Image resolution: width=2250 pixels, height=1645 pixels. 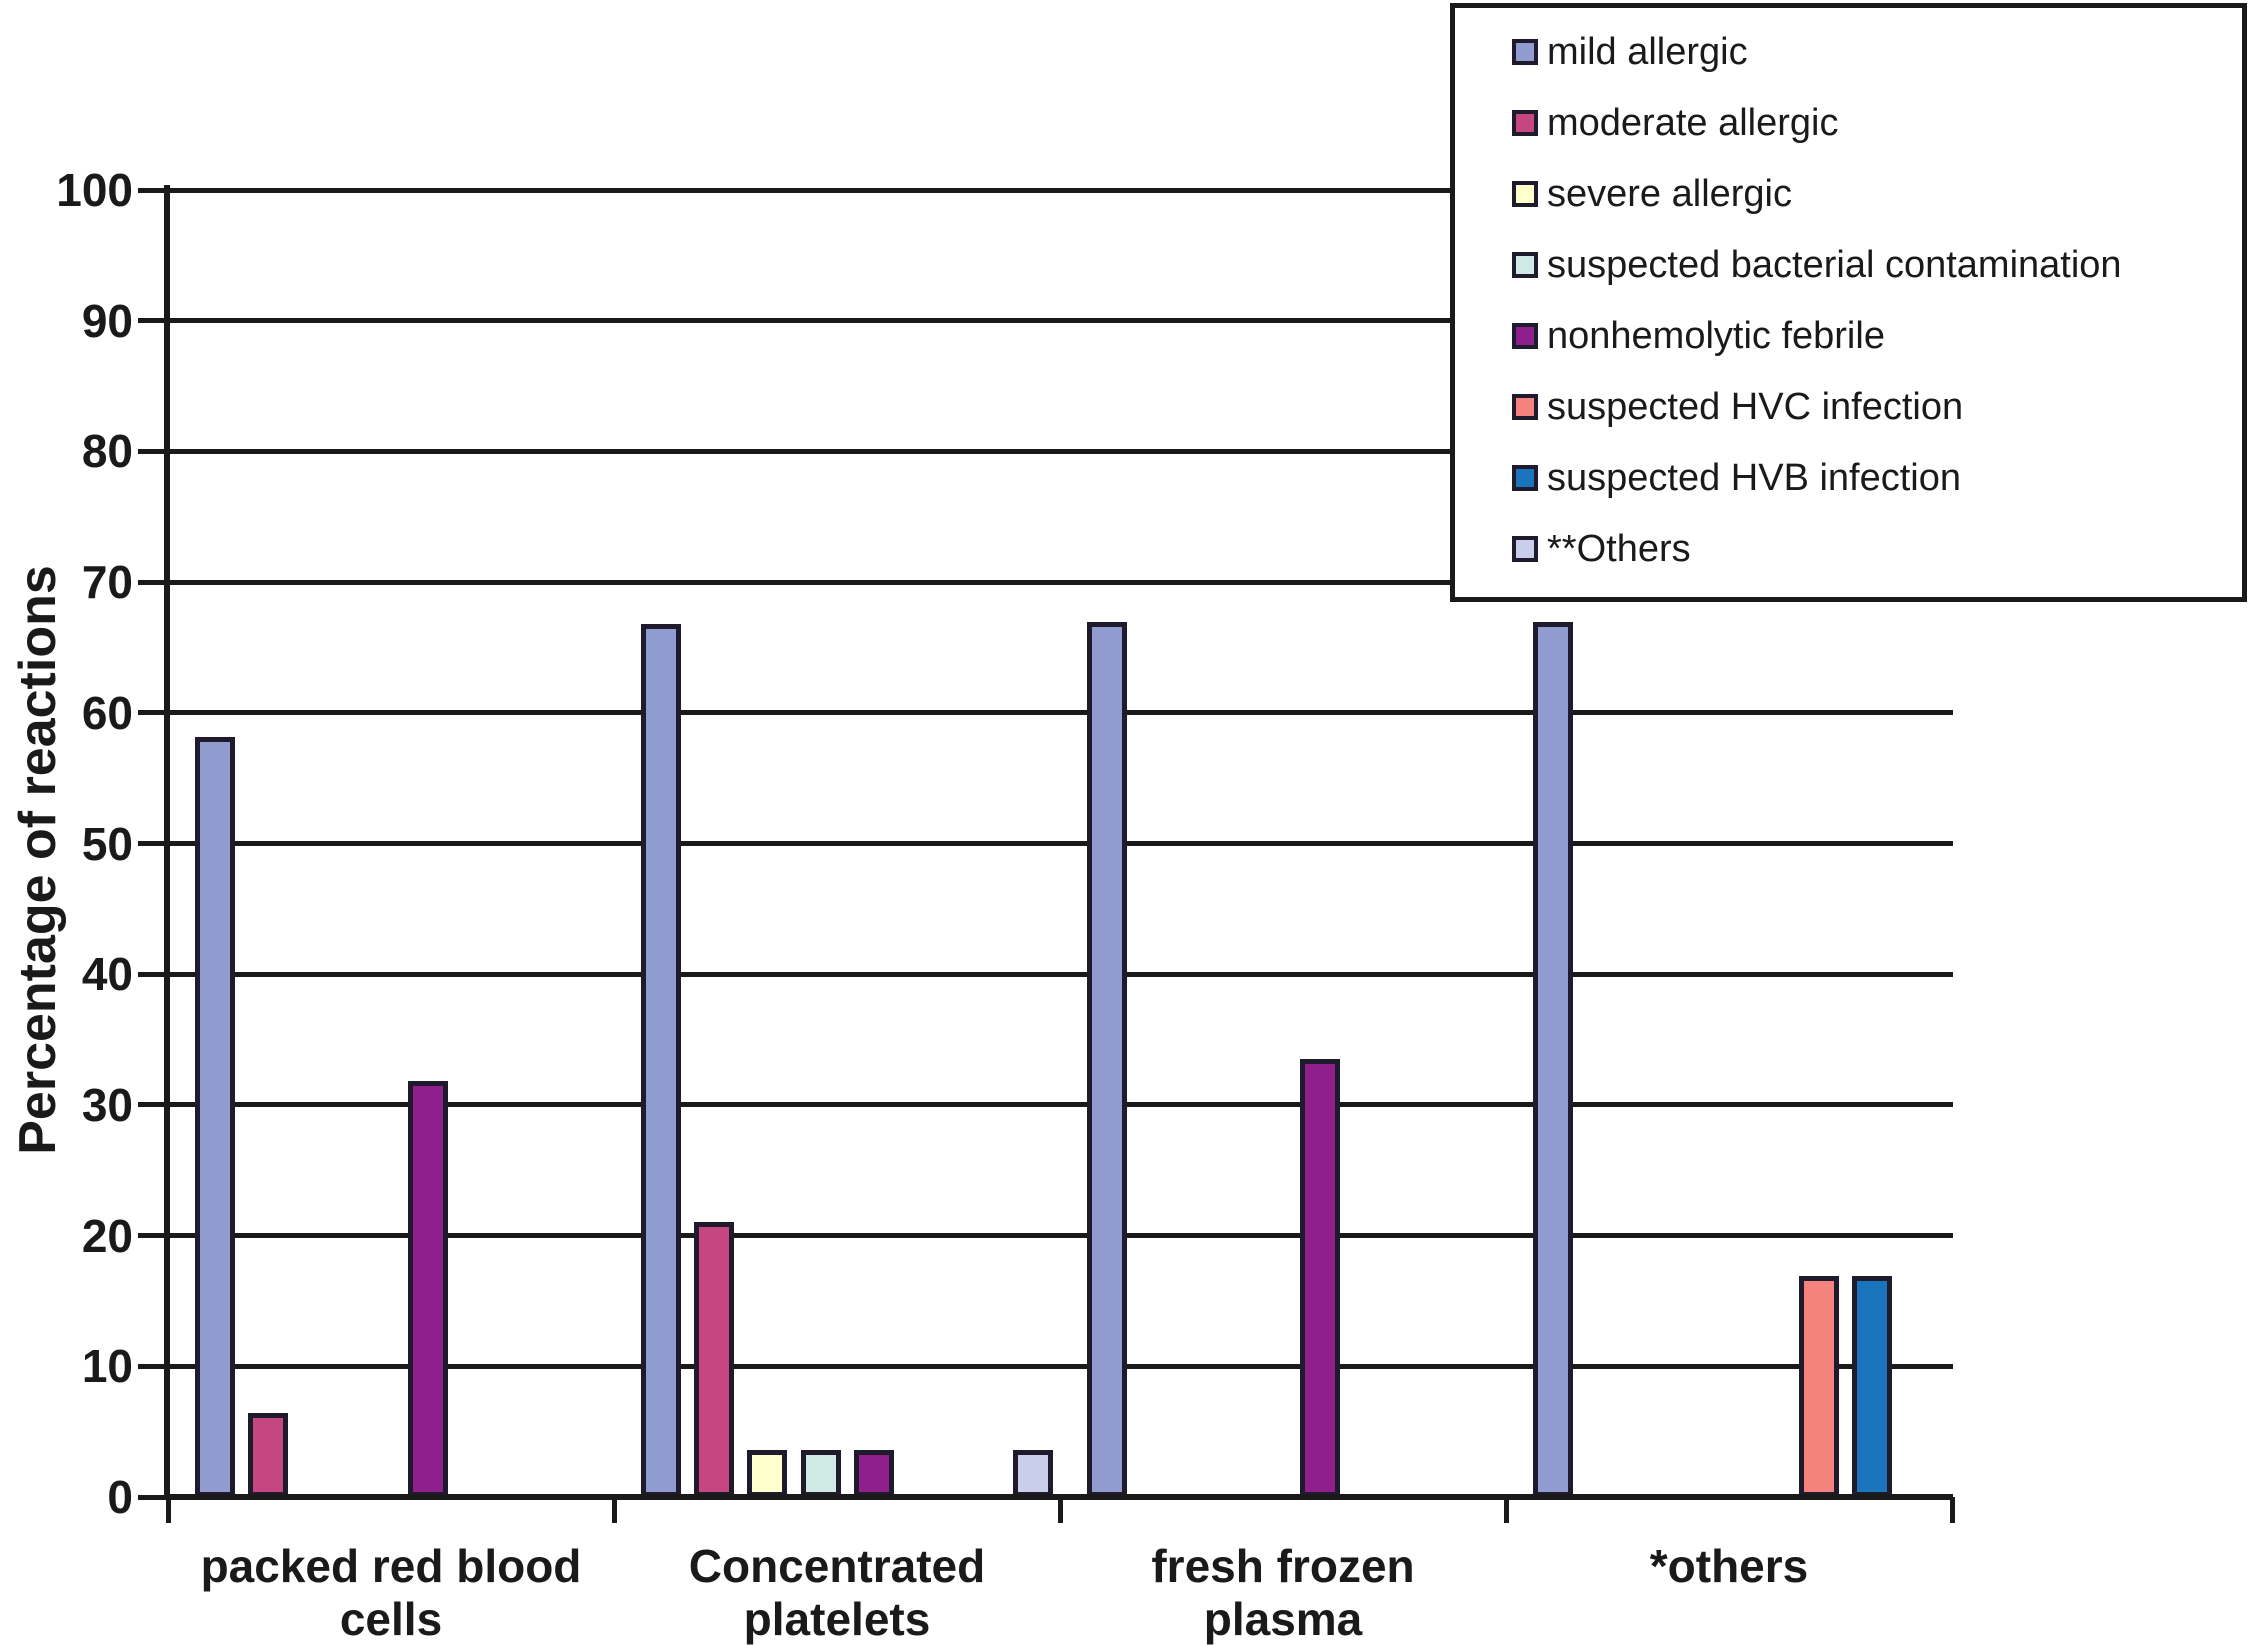 What do you see at coordinates (1877, 193) in the screenshot?
I see `legend-item: severe allergic` at bounding box center [1877, 193].